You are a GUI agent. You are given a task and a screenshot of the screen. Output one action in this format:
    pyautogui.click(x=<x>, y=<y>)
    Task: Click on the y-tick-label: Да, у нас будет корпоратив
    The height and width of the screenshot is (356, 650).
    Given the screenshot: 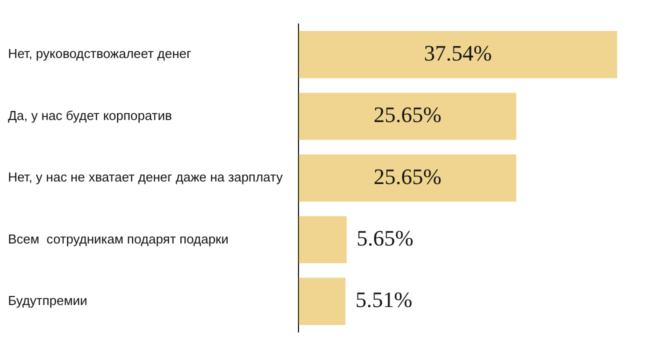 What is the action you would take?
    pyautogui.click(x=90, y=115)
    